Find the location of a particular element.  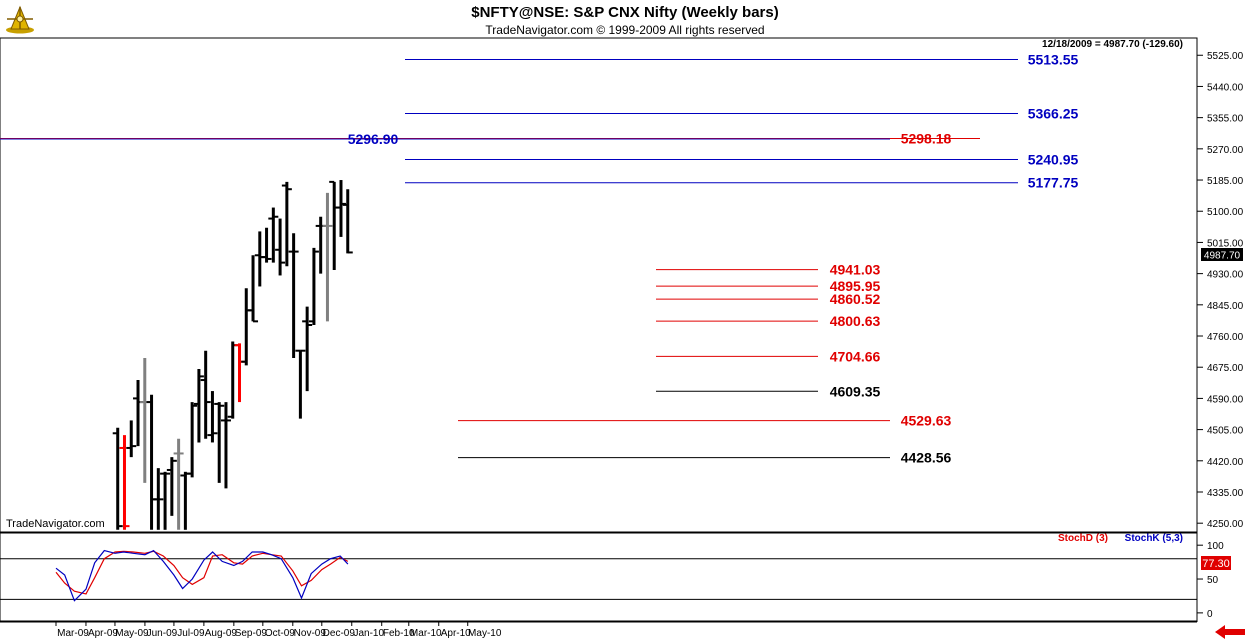

price-tick-label: 5355.00 is located at coordinates (1225, 119).